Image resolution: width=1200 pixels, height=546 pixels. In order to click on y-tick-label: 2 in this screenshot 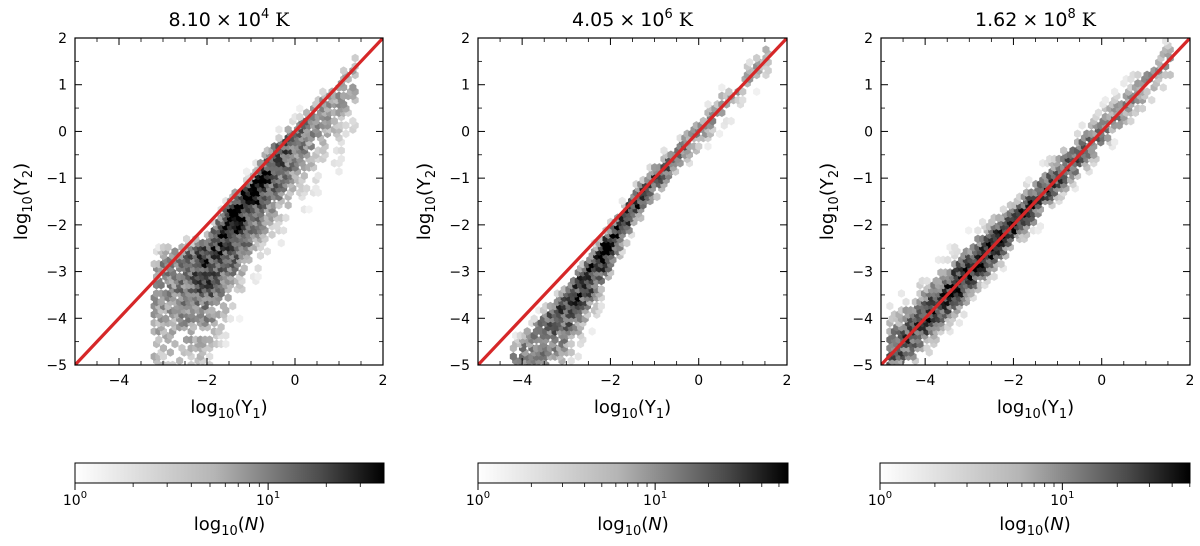, I will do `click(868, 39)`.